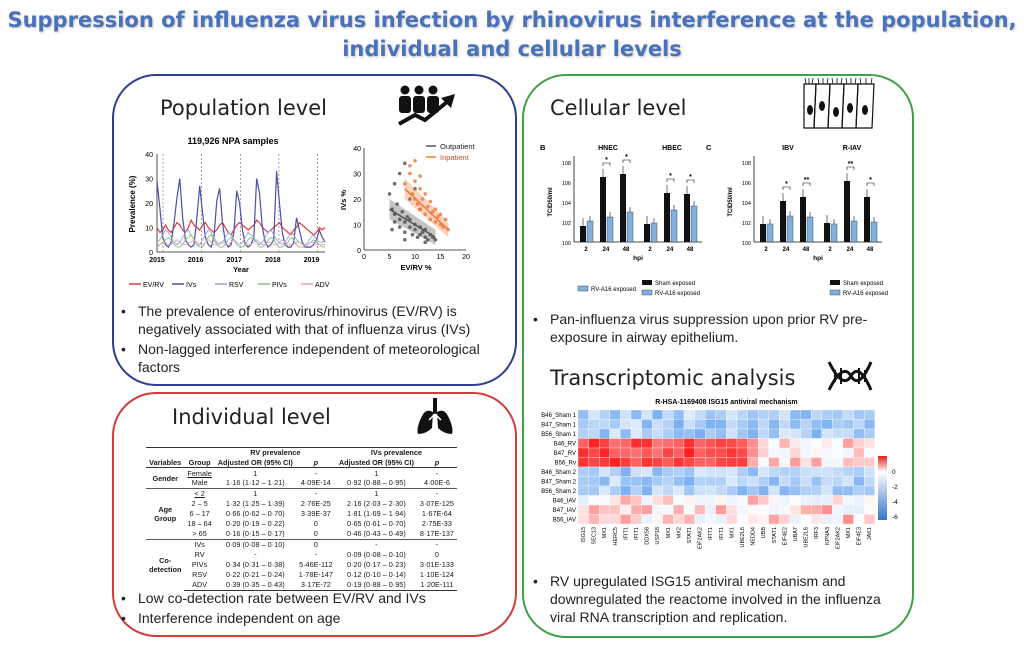 This screenshot has width=1024, height=652. Describe the element at coordinates (376, 514) in the screenshot. I see `table-cell: 1·81 (1·69 – 1·94)` at that location.